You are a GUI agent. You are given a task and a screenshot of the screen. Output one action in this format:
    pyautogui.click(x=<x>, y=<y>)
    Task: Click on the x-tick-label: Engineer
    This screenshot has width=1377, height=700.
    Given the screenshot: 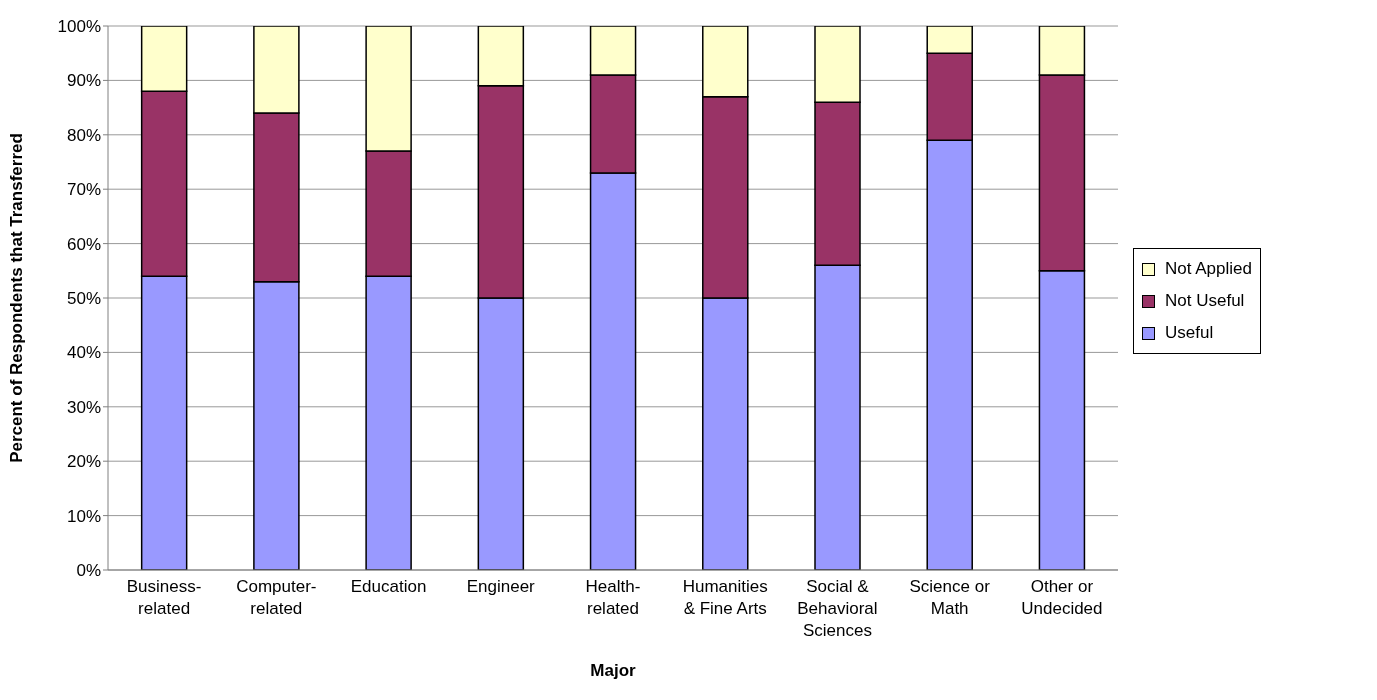 What is the action you would take?
    pyautogui.click(x=501, y=586)
    